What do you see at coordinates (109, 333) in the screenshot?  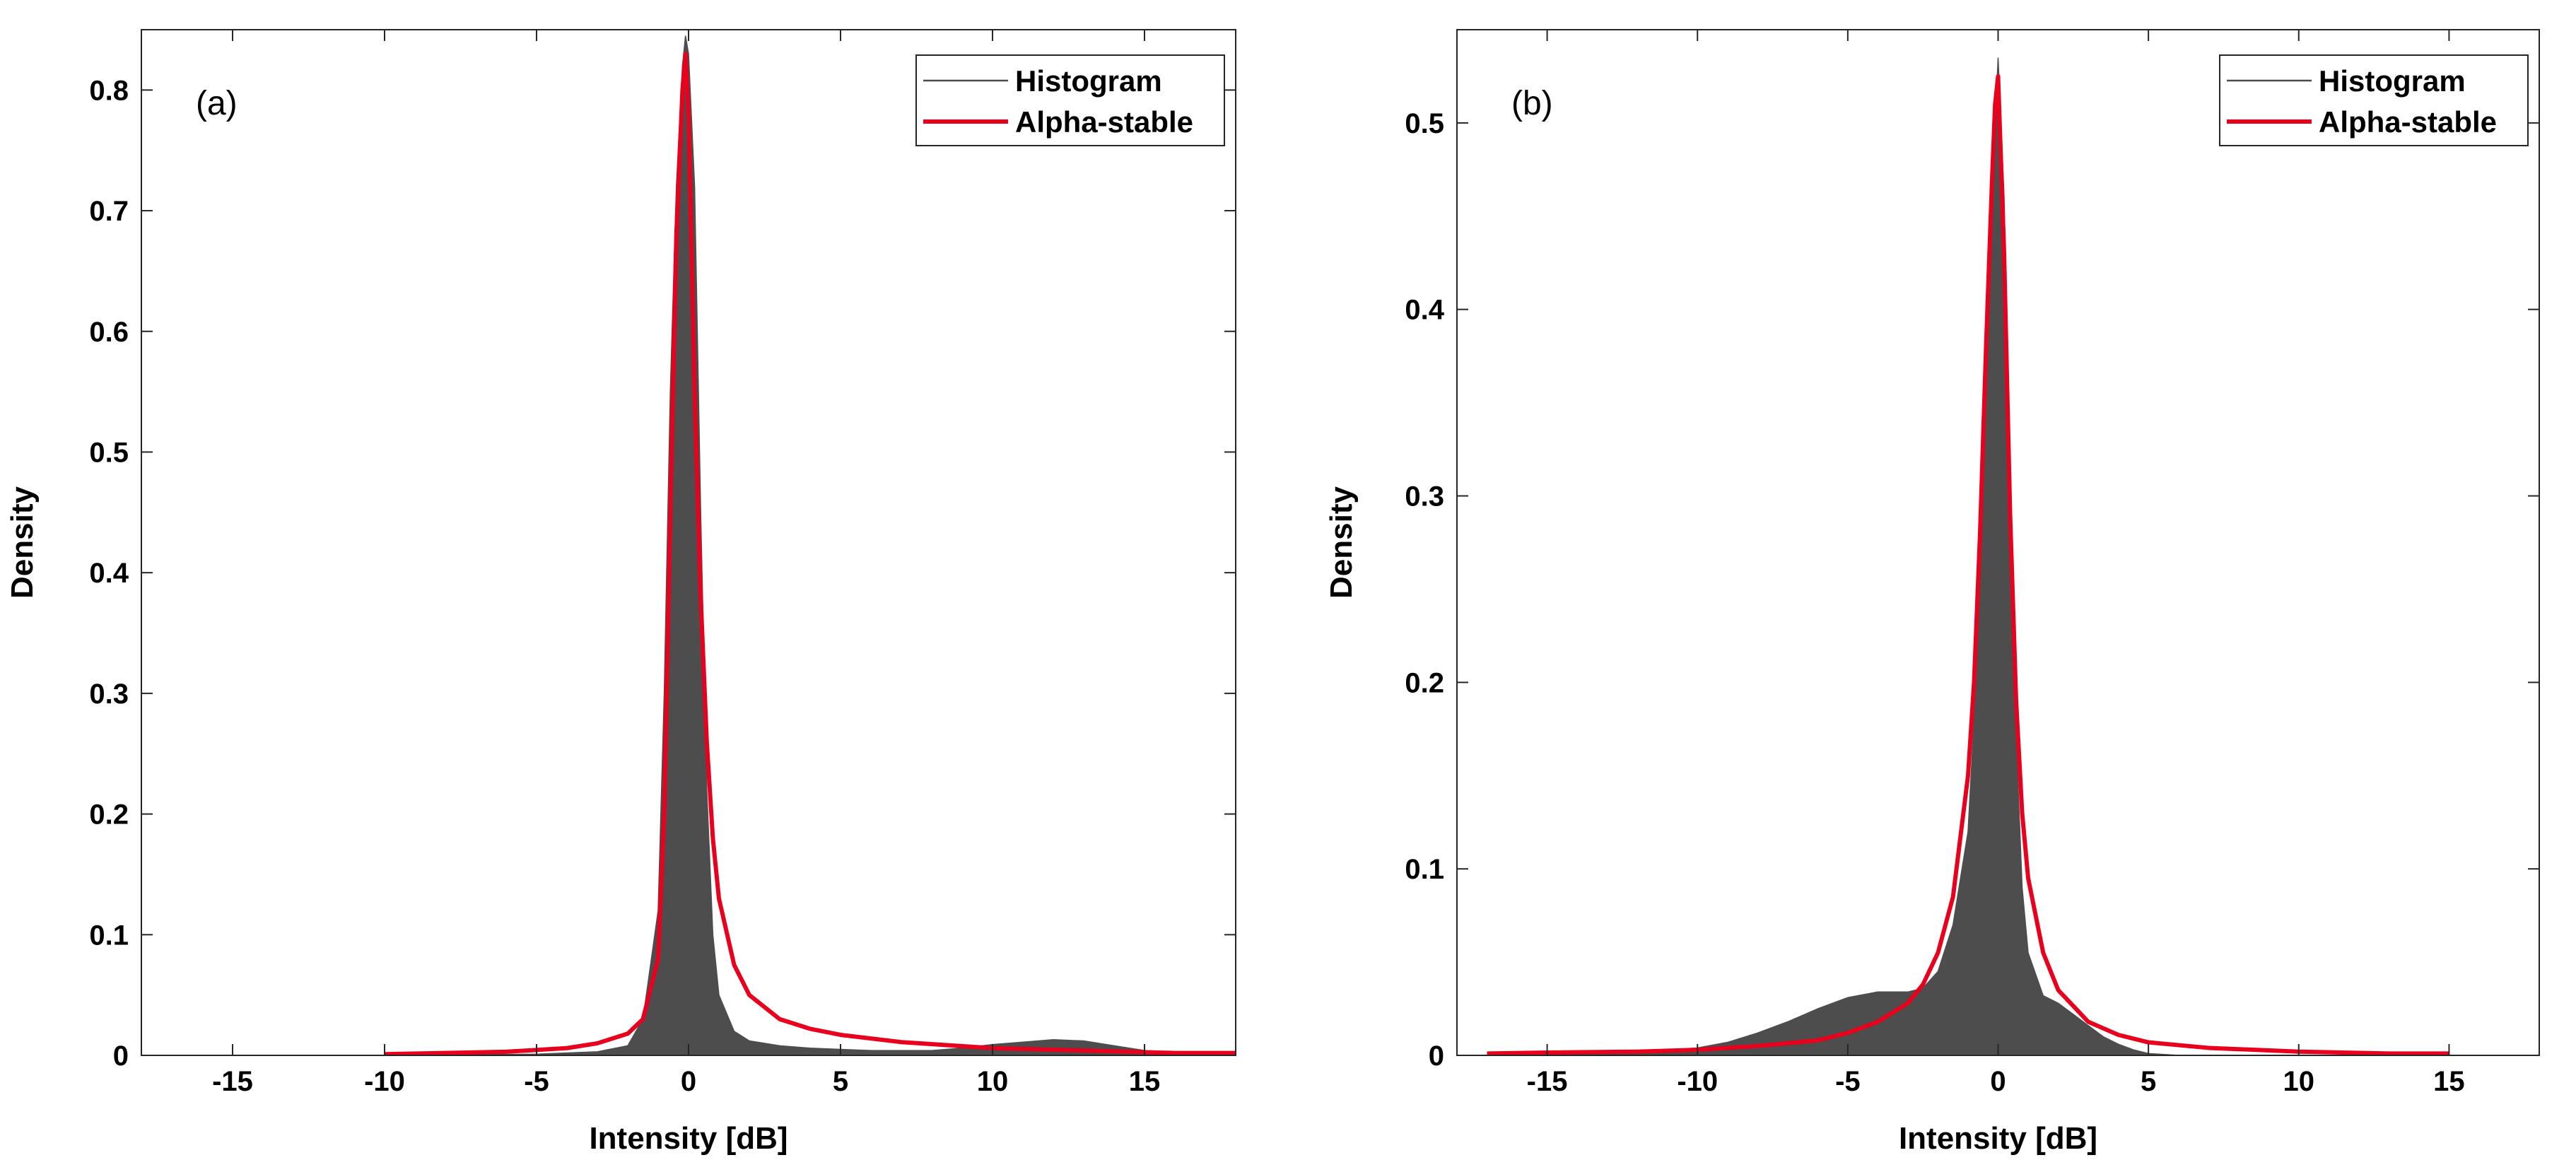 I see `y-tick-label: 0.6` at bounding box center [109, 333].